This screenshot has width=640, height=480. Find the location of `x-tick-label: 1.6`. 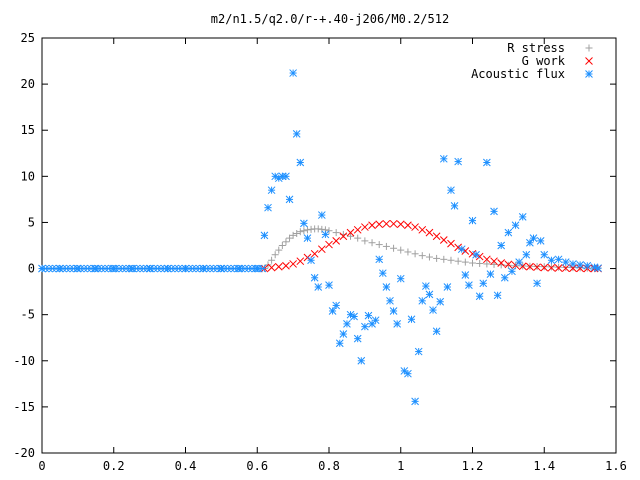

x-tick-label: 1.6 is located at coordinates (616, 466).